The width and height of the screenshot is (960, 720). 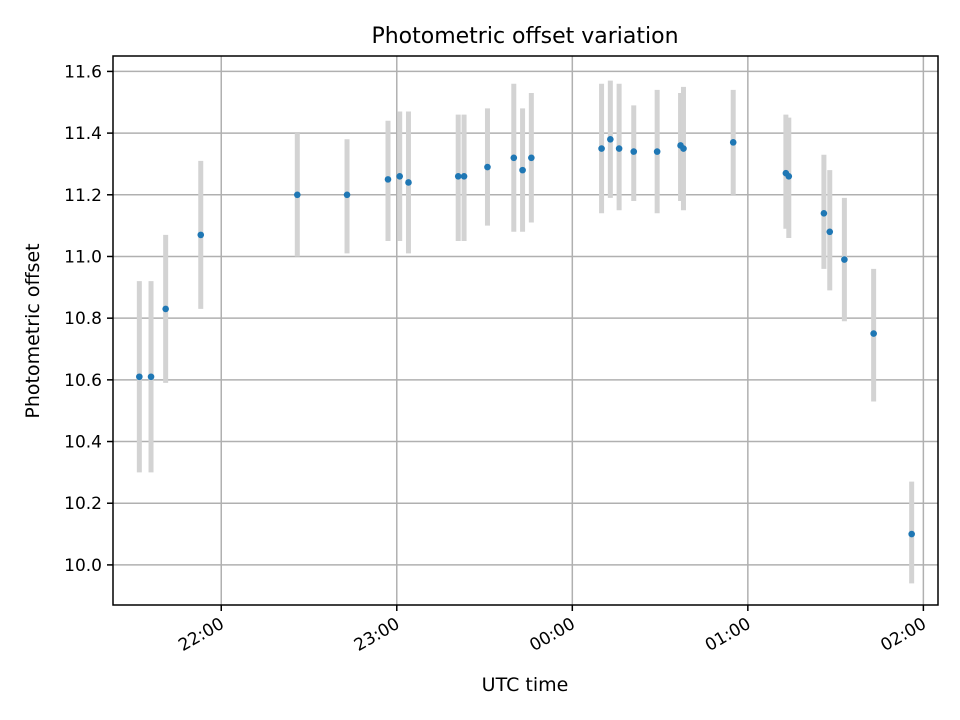 What do you see at coordinates (83, 443) in the screenshot?
I see `y-tick-label: 10.4` at bounding box center [83, 443].